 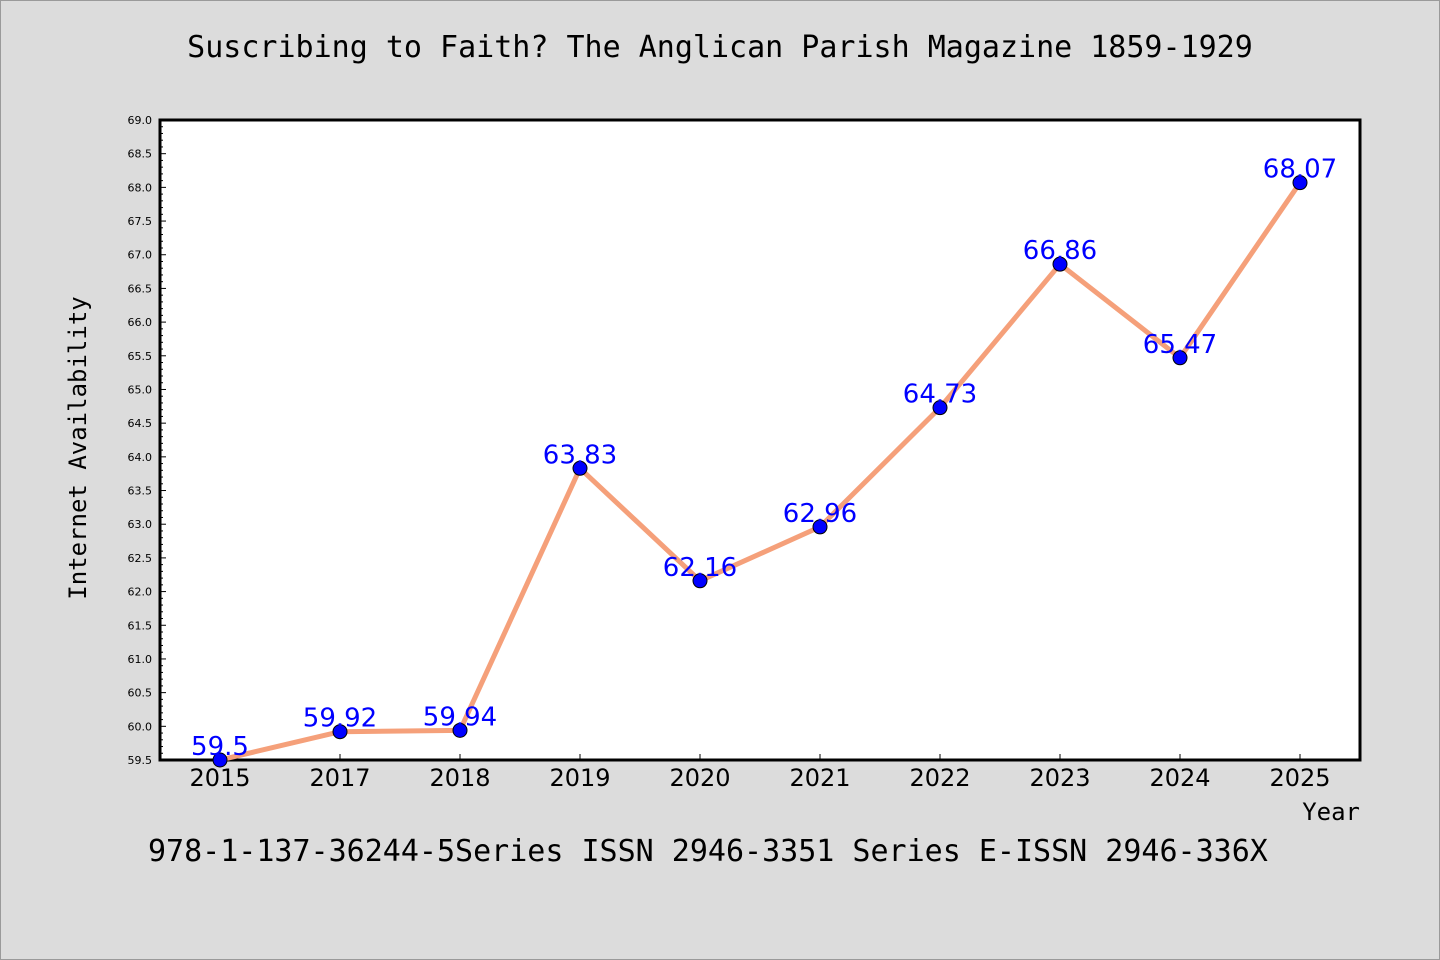 What do you see at coordinates (1331, 812) in the screenshot?
I see `x-axis-label: Year` at bounding box center [1331, 812].